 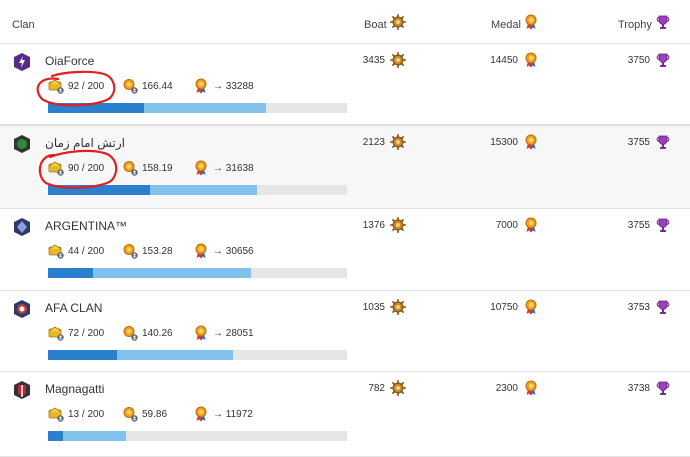 I want to click on average-medals: 59.86, so click(x=155, y=414).